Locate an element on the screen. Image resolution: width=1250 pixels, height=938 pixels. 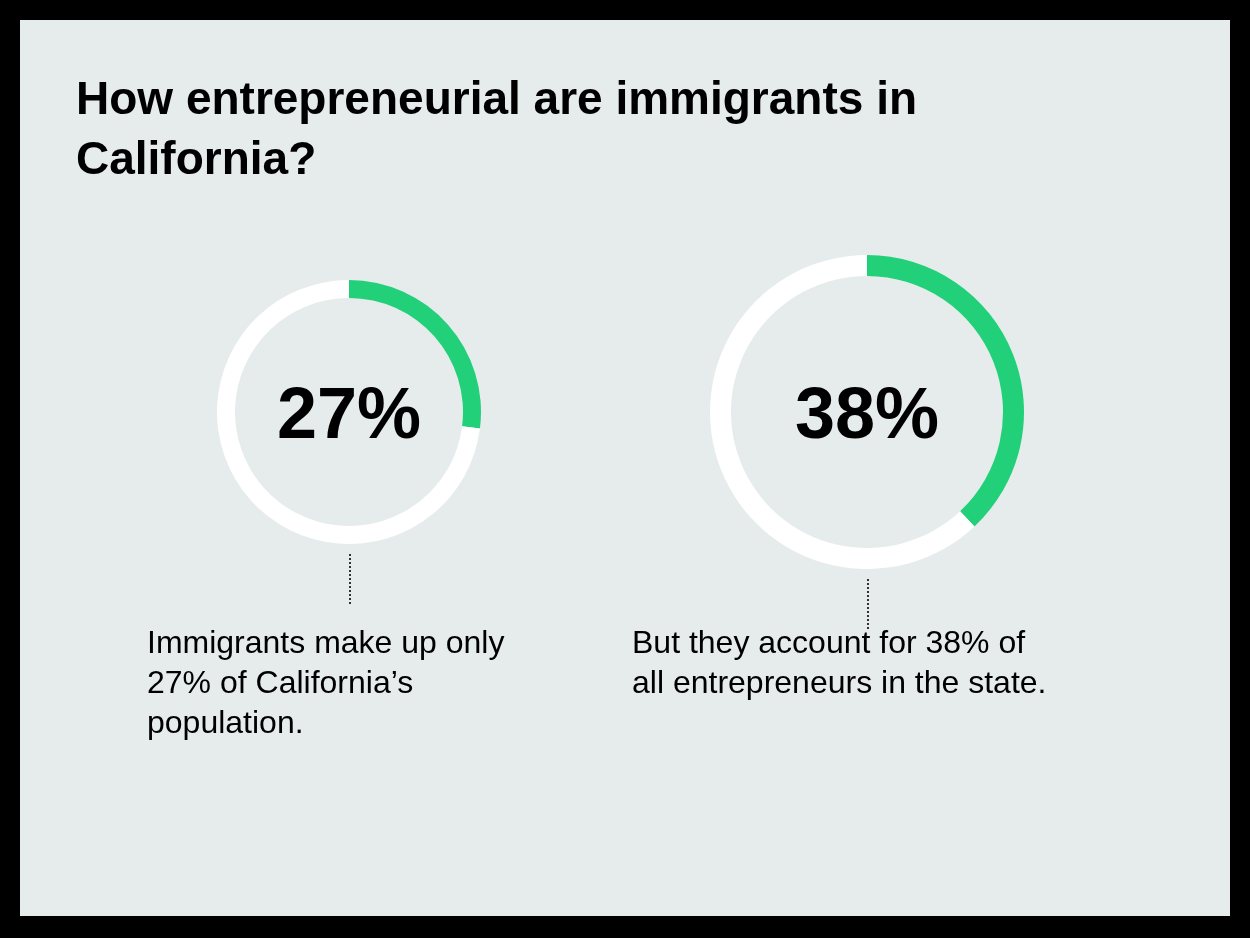
text: But they account for 38% of all entrepreneurs in the state. is located at coordinates (840, 662).